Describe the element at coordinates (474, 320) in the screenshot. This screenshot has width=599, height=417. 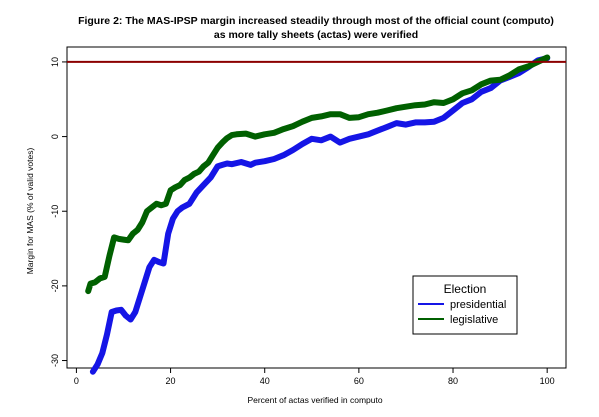
I see `legend-label-legislative: legislative` at that location.